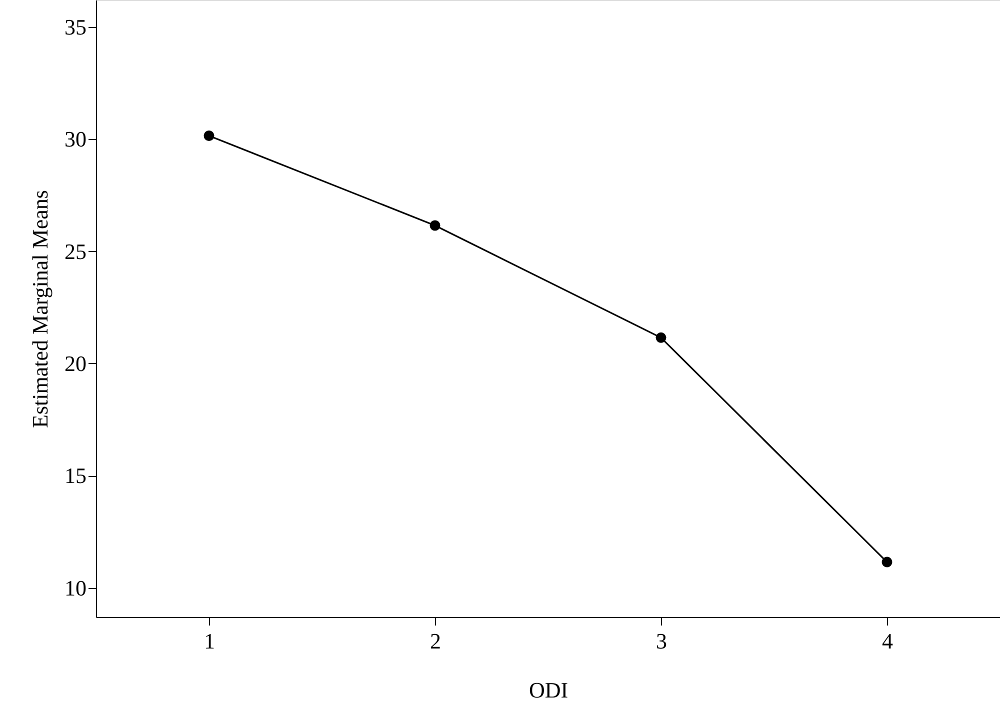  I want to click on y-axis-title: Estimated Marginal Means, so click(40, 309).